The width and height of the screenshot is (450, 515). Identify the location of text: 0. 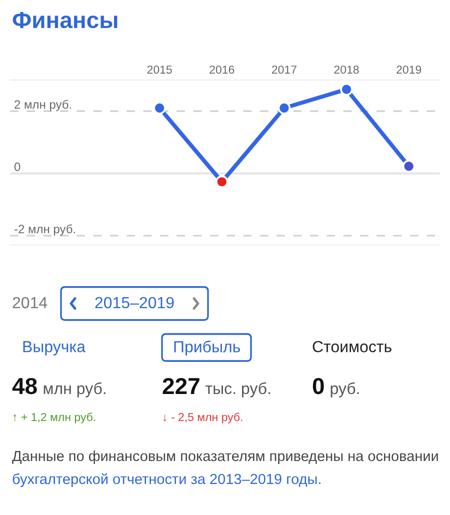
(318, 386).